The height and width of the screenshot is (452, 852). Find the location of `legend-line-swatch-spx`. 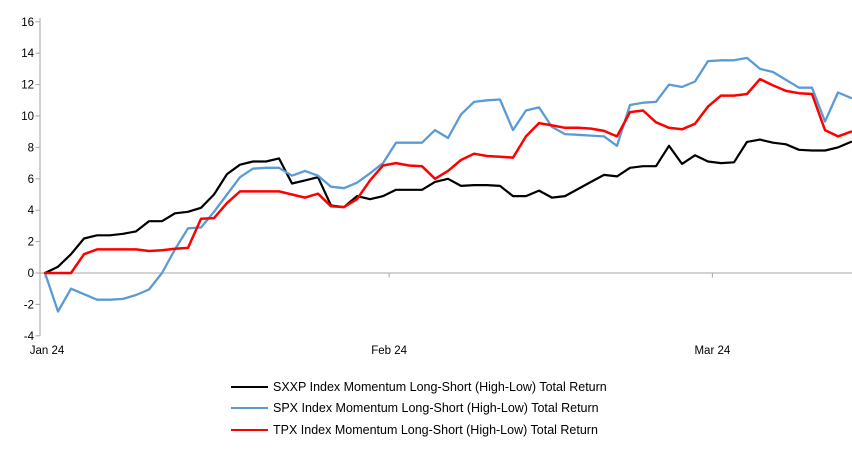

legend-line-swatch-spx is located at coordinates (249, 408).